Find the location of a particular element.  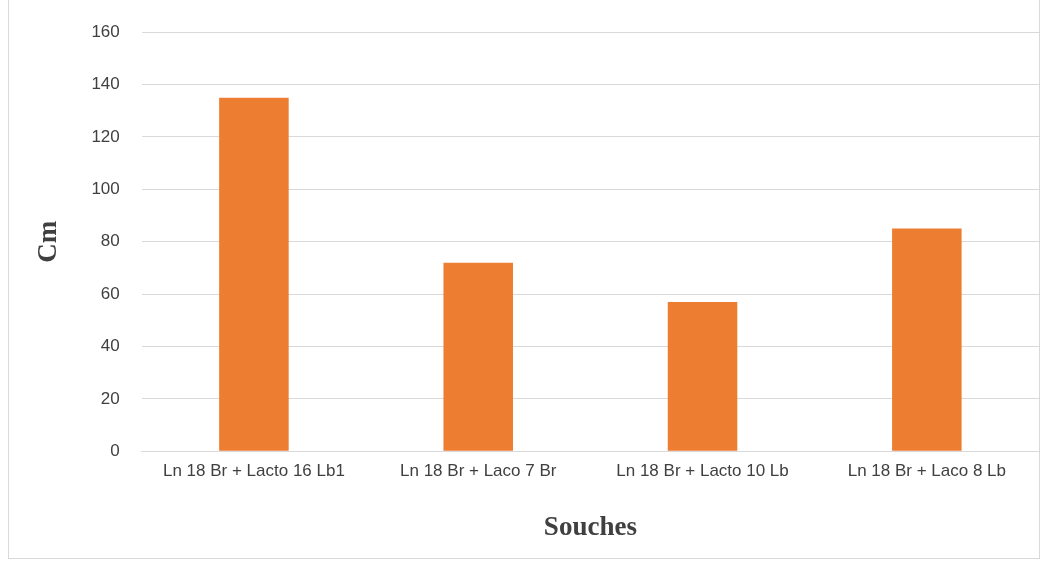

y-tick-label: 0 is located at coordinates (115, 450).